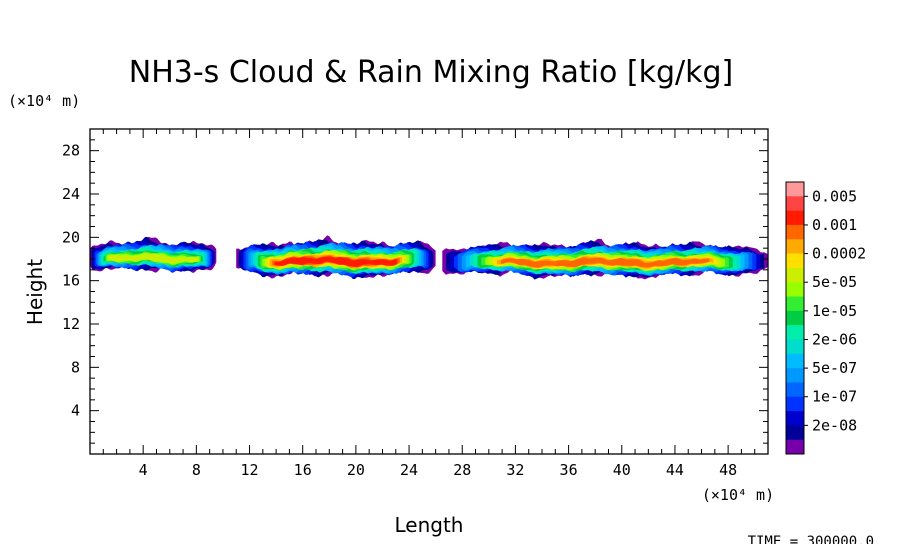 The image size is (904, 544). What do you see at coordinates (44, 101) in the screenshot?
I see `y-axis-unit: (×10⁴ m)` at bounding box center [44, 101].